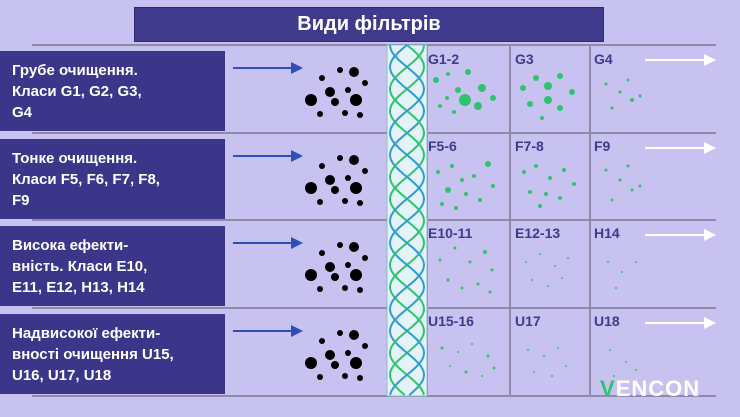  I want to click on class-label: G4, so click(603, 59).